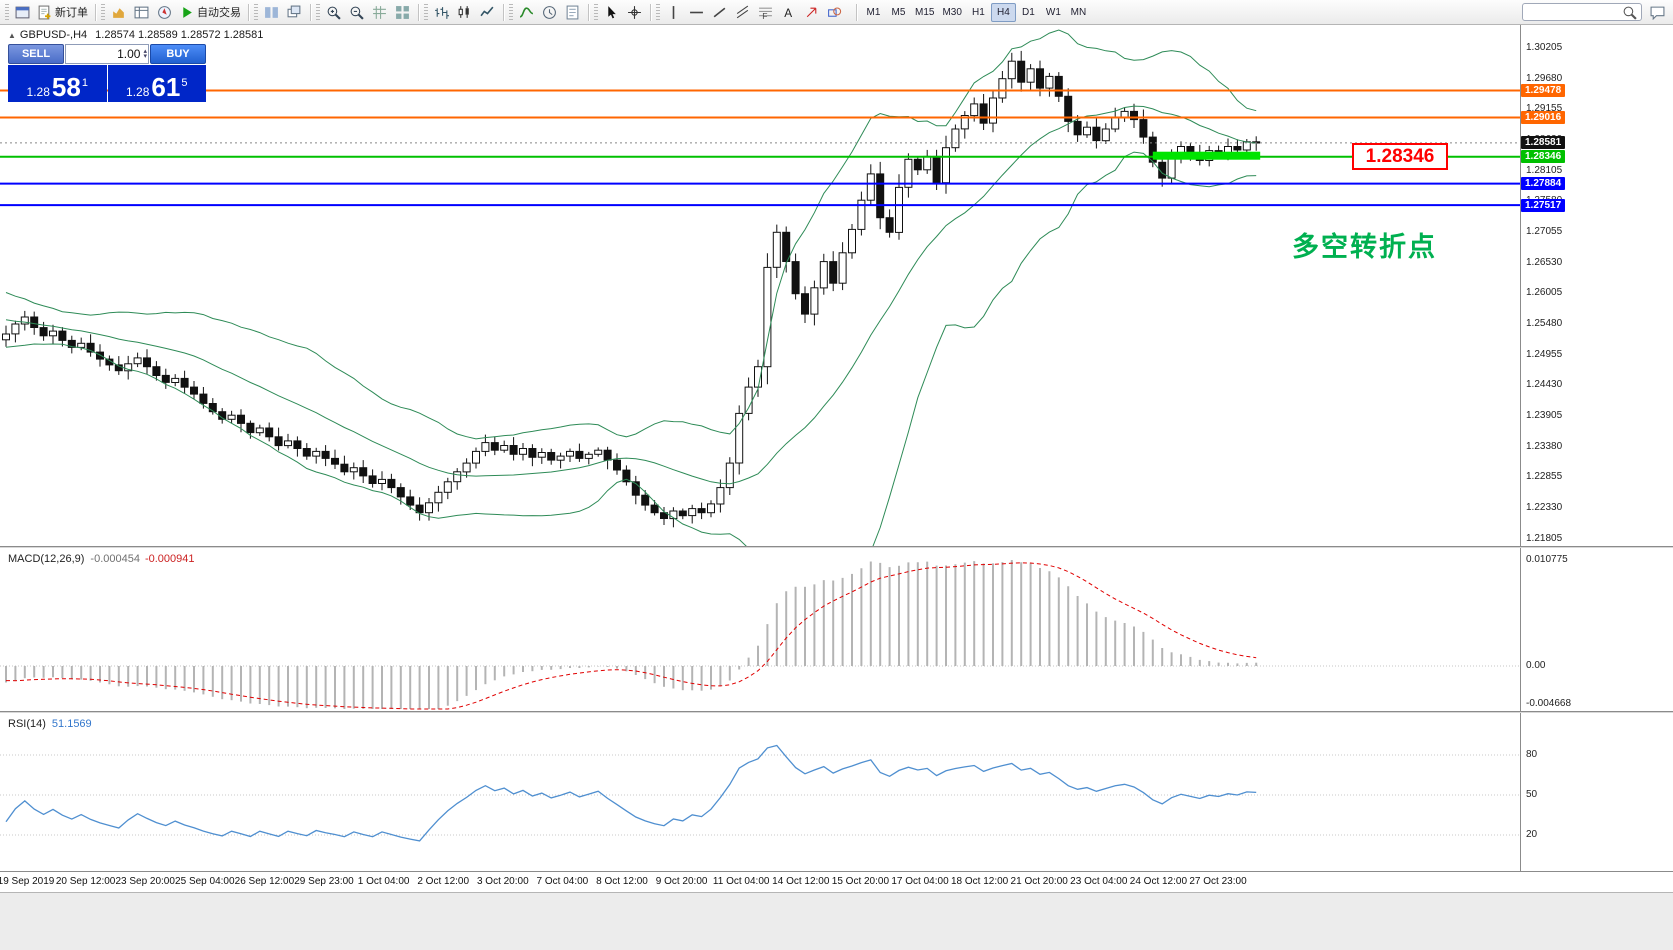 This screenshot has width=1673, height=950. What do you see at coordinates (1520, 792) in the screenshot?
I see `rsi-axis-separator` at bounding box center [1520, 792].